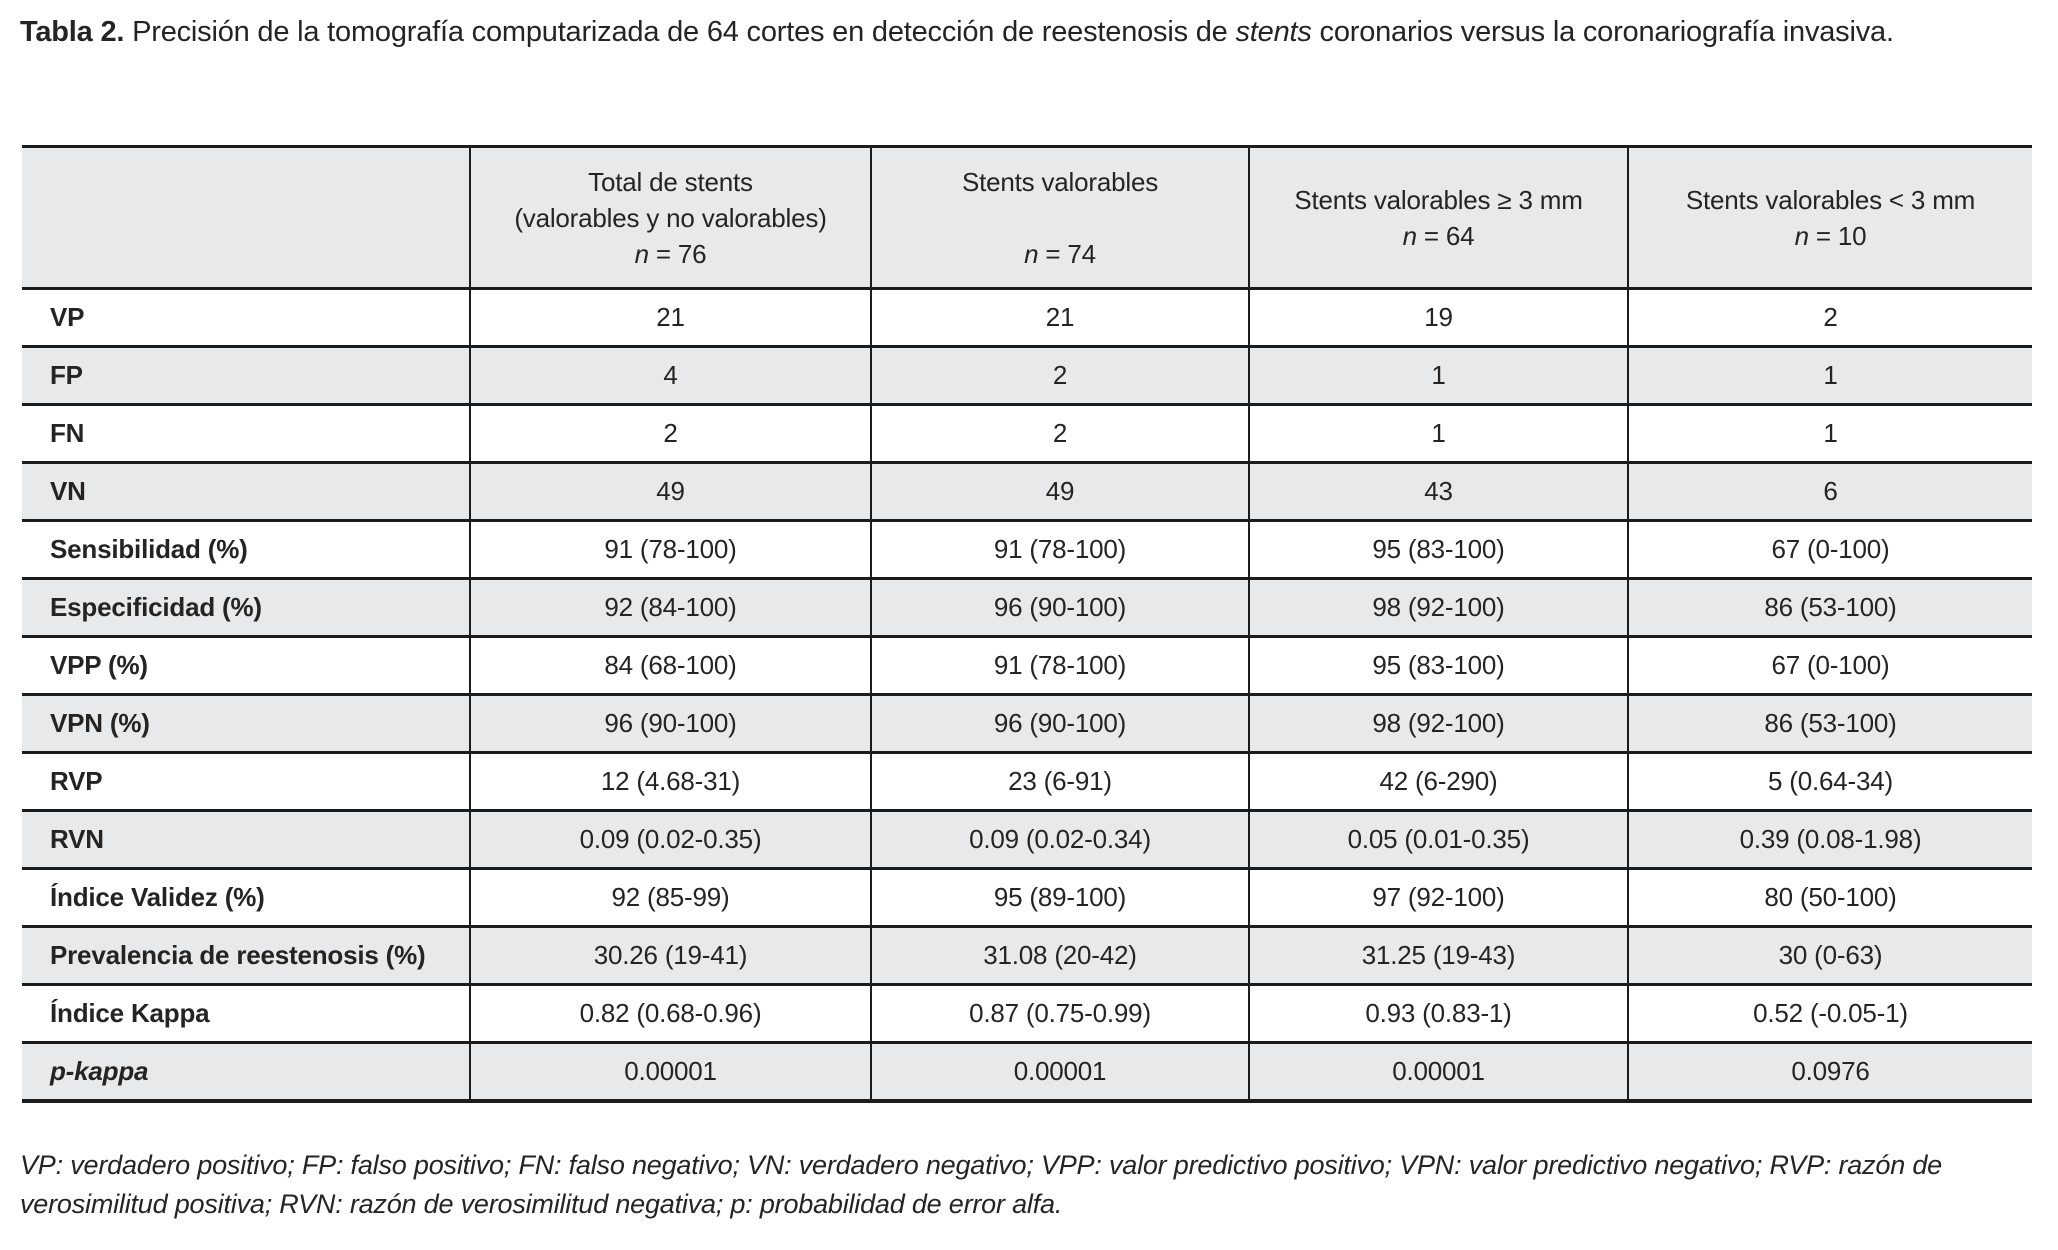  I want to click on table-cell: 30.26 (19-41), so click(670, 955).